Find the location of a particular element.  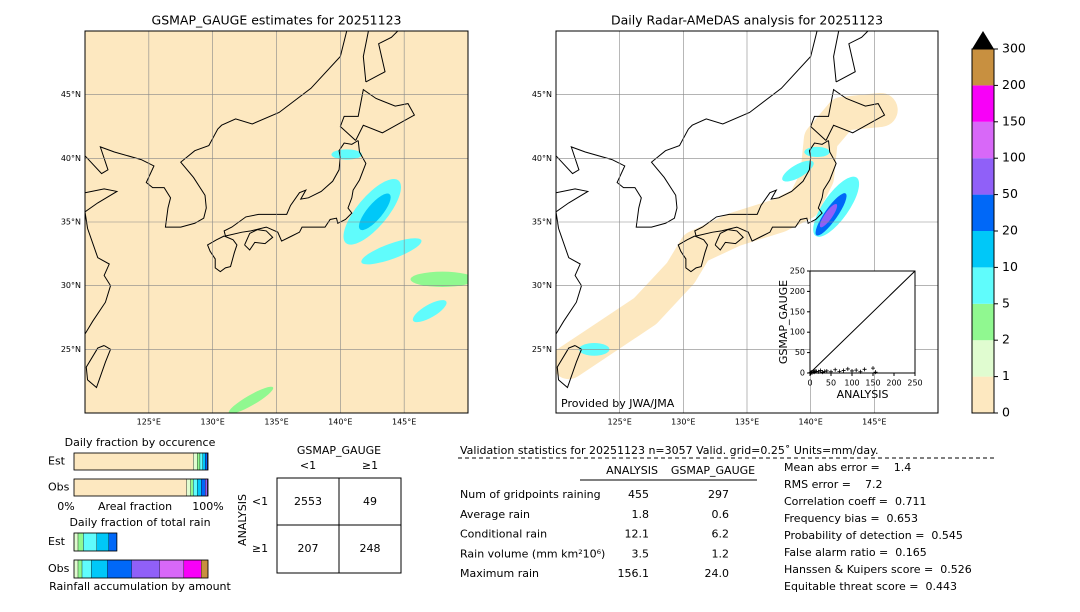

stat-value: 156.1 is located at coordinates (634, 573).